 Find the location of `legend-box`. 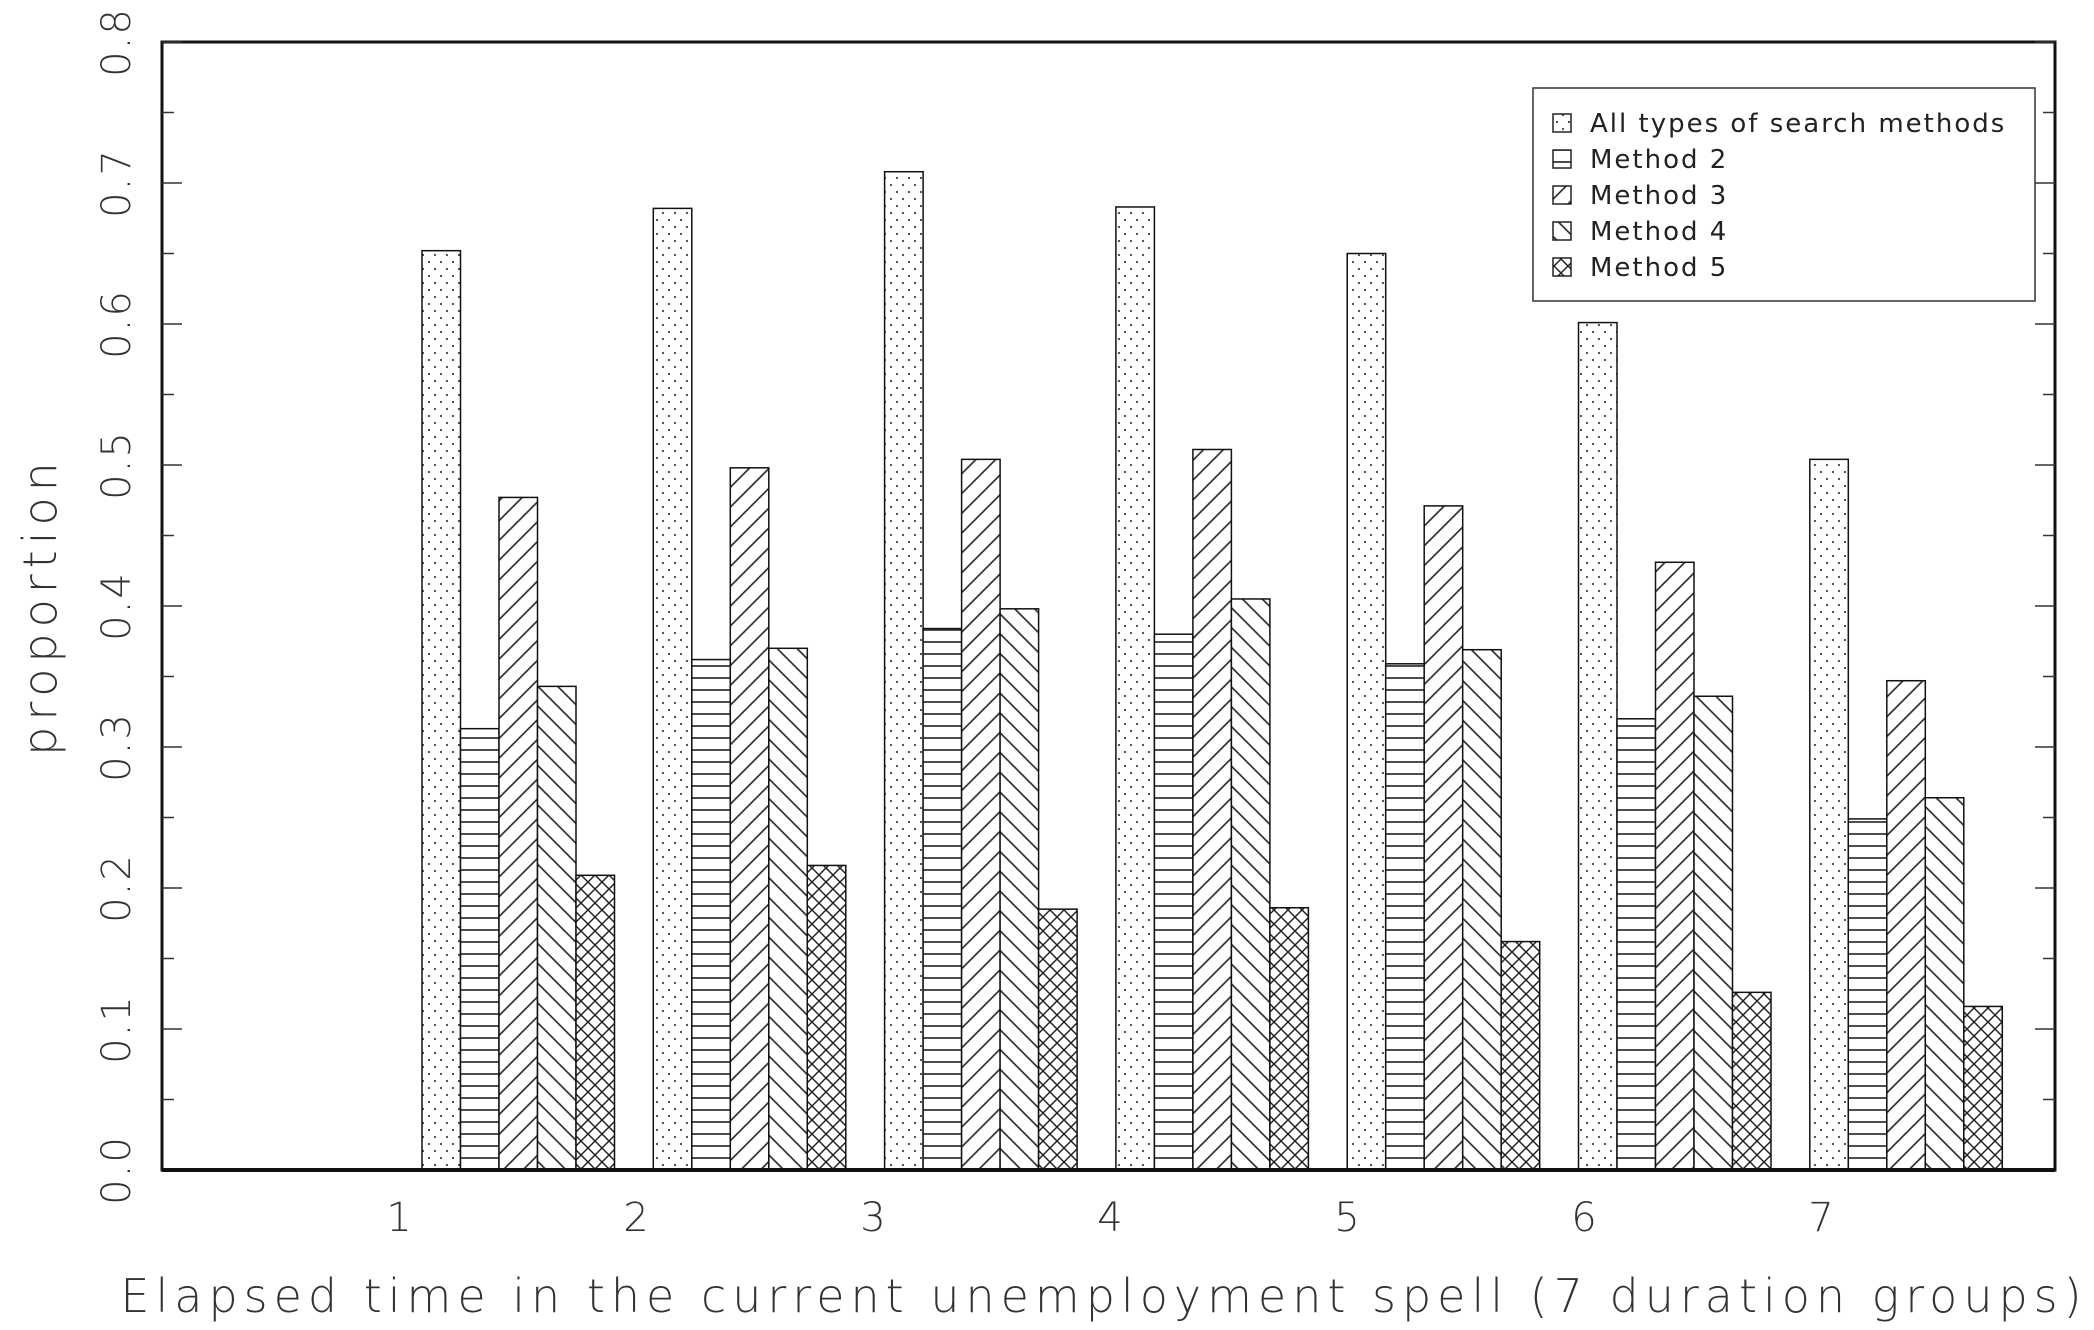

legend-box is located at coordinates (1784, 194).